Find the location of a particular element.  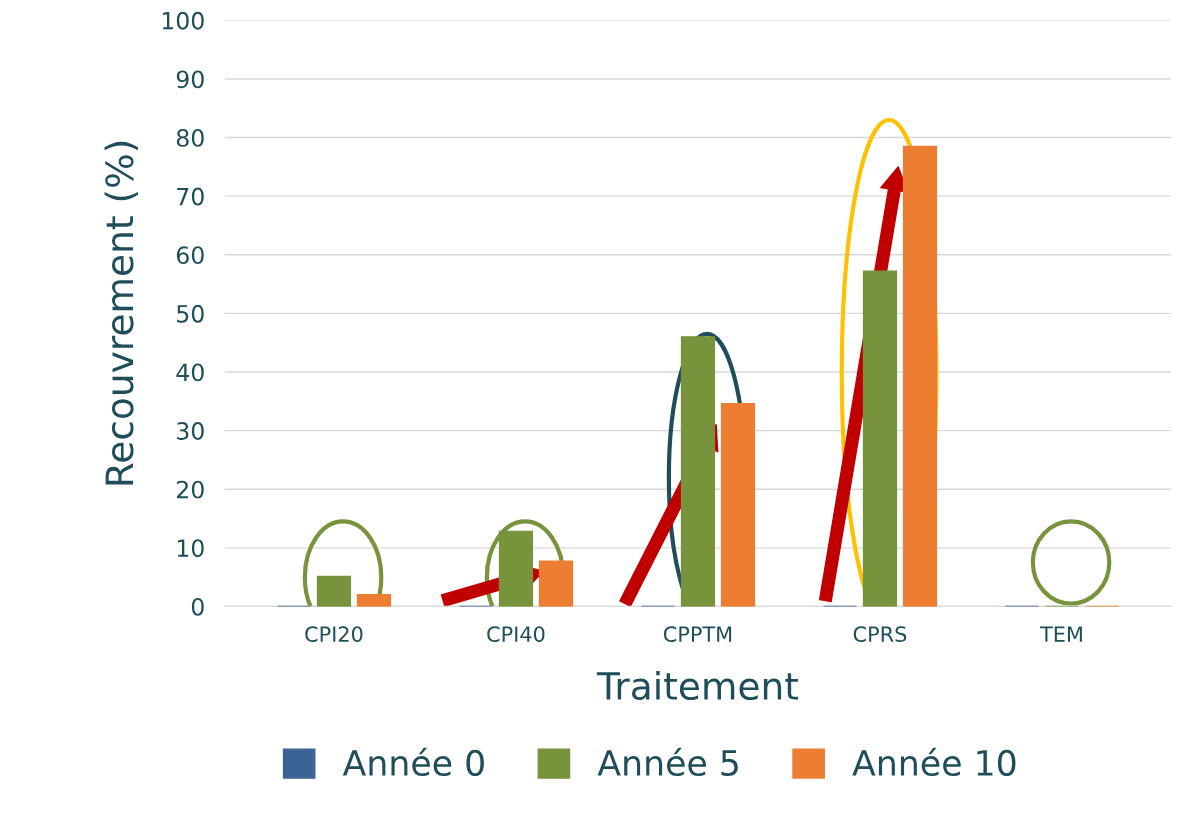

x-axis-title: Traitement is located at coordinates (697, 686).